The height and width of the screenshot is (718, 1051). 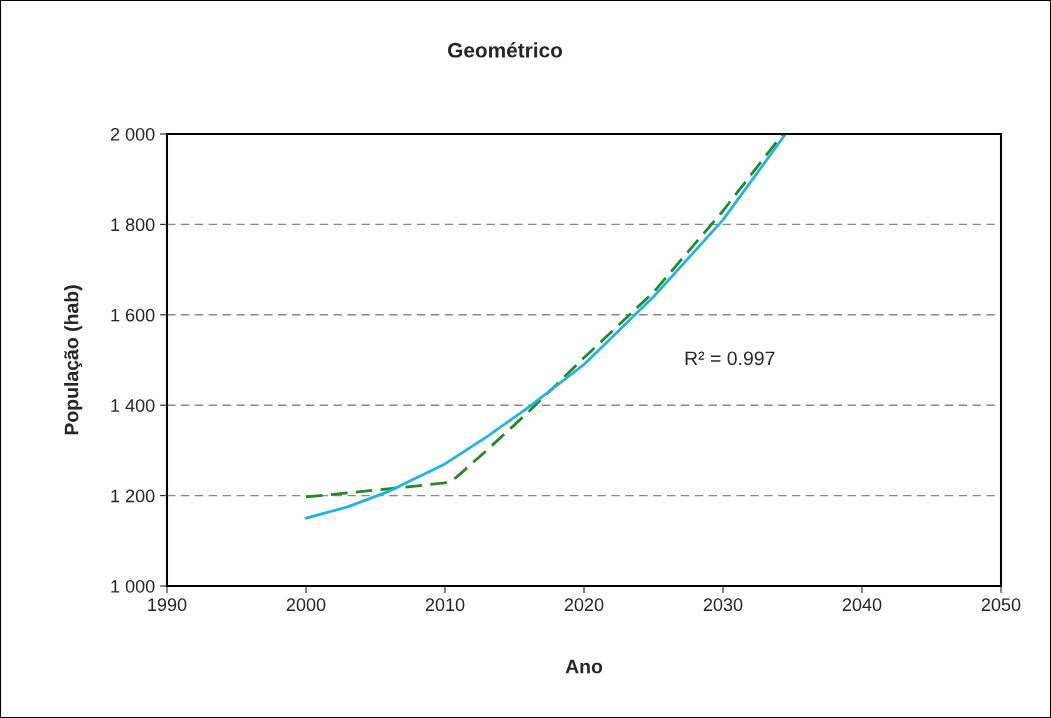 I want to click on annotation: R² = 0.997, so click(x=730, y=358).